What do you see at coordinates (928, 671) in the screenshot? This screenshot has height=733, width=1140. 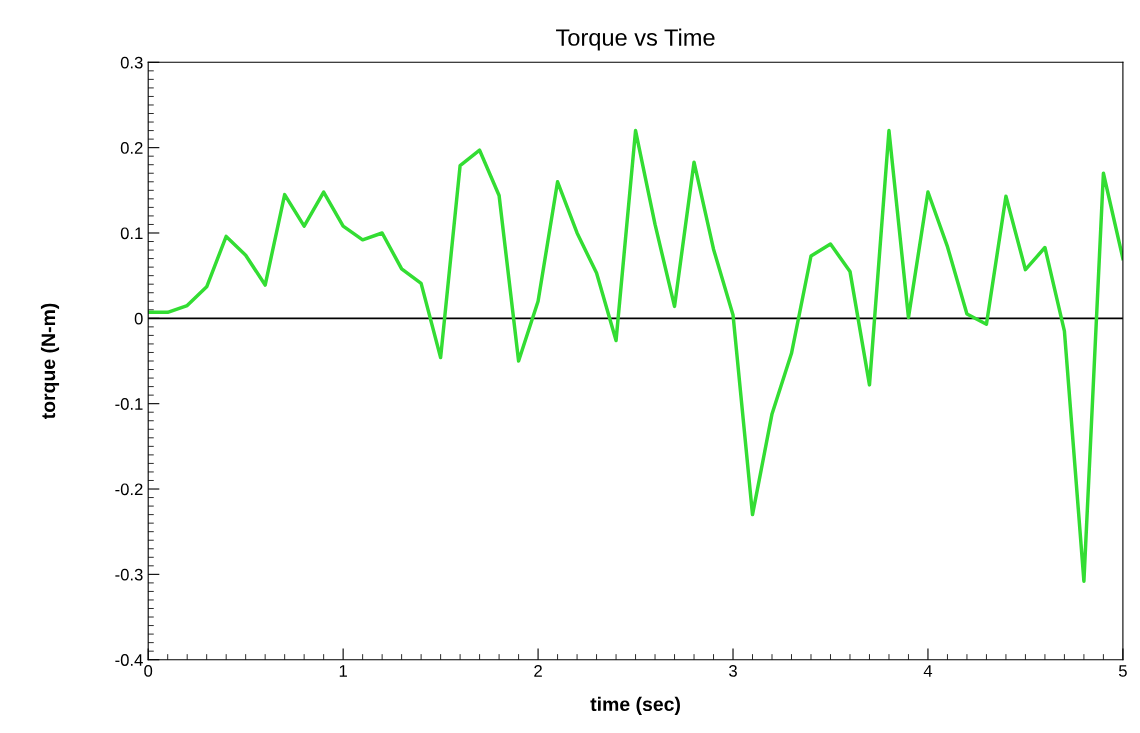 I see `x-tick-label: 4` at bounding box center [928, 671].